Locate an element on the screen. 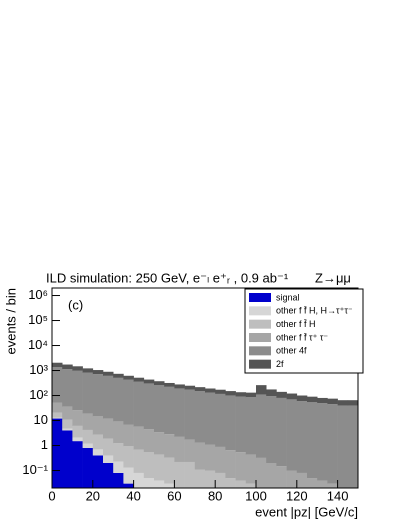 The image size is (407, 527). y-tick-label: 10⁴ is located at coordinates (38, 344).